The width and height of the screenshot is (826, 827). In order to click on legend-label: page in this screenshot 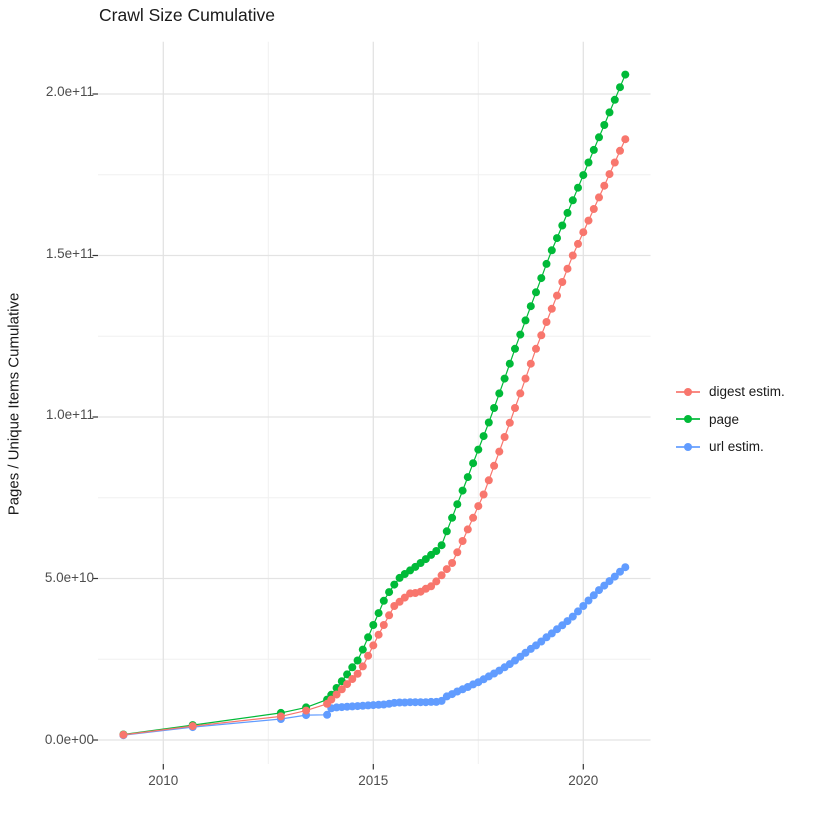, I will do `click(724, 419)`.